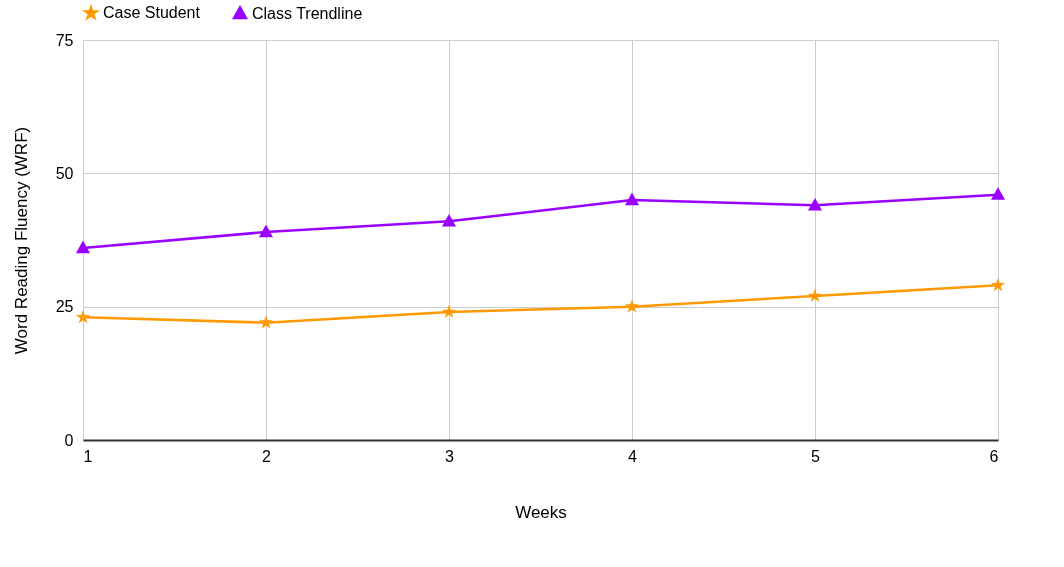  Describe the element at coordinates (69, 440) in the screenshot. I see `y-tick-label: 0` at that location.